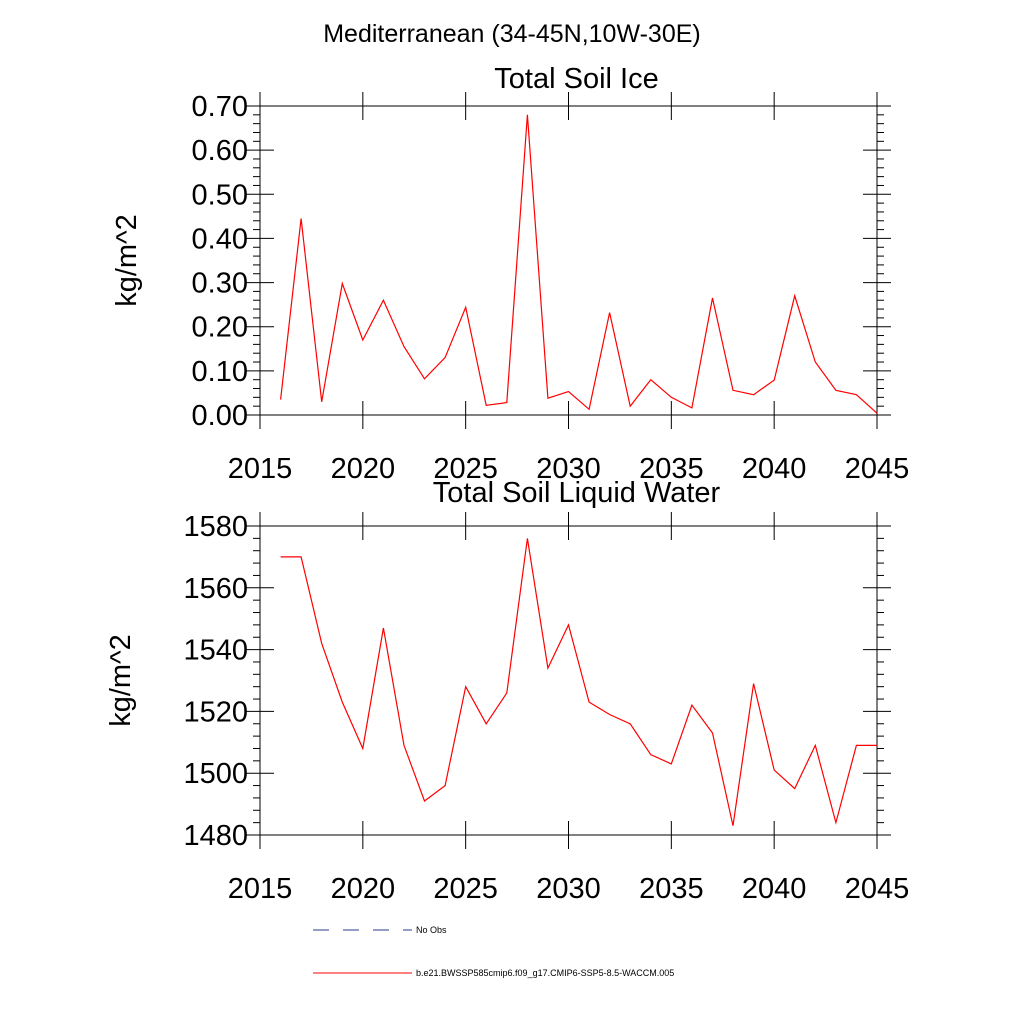  I want to click on ice-x-tick-label: 2015, so click(260, 469).